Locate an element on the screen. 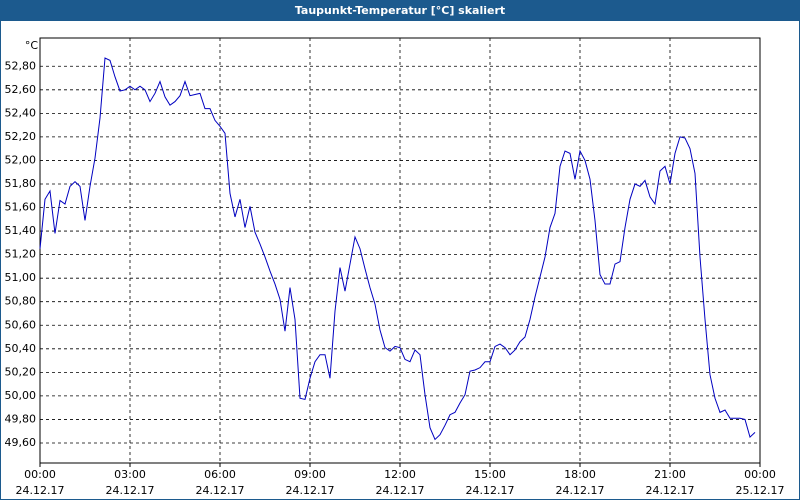 Image resolution: width=800 pixels, height=500 pixels. y-tick-label: 49,80 is located at coordinates (21, 418).